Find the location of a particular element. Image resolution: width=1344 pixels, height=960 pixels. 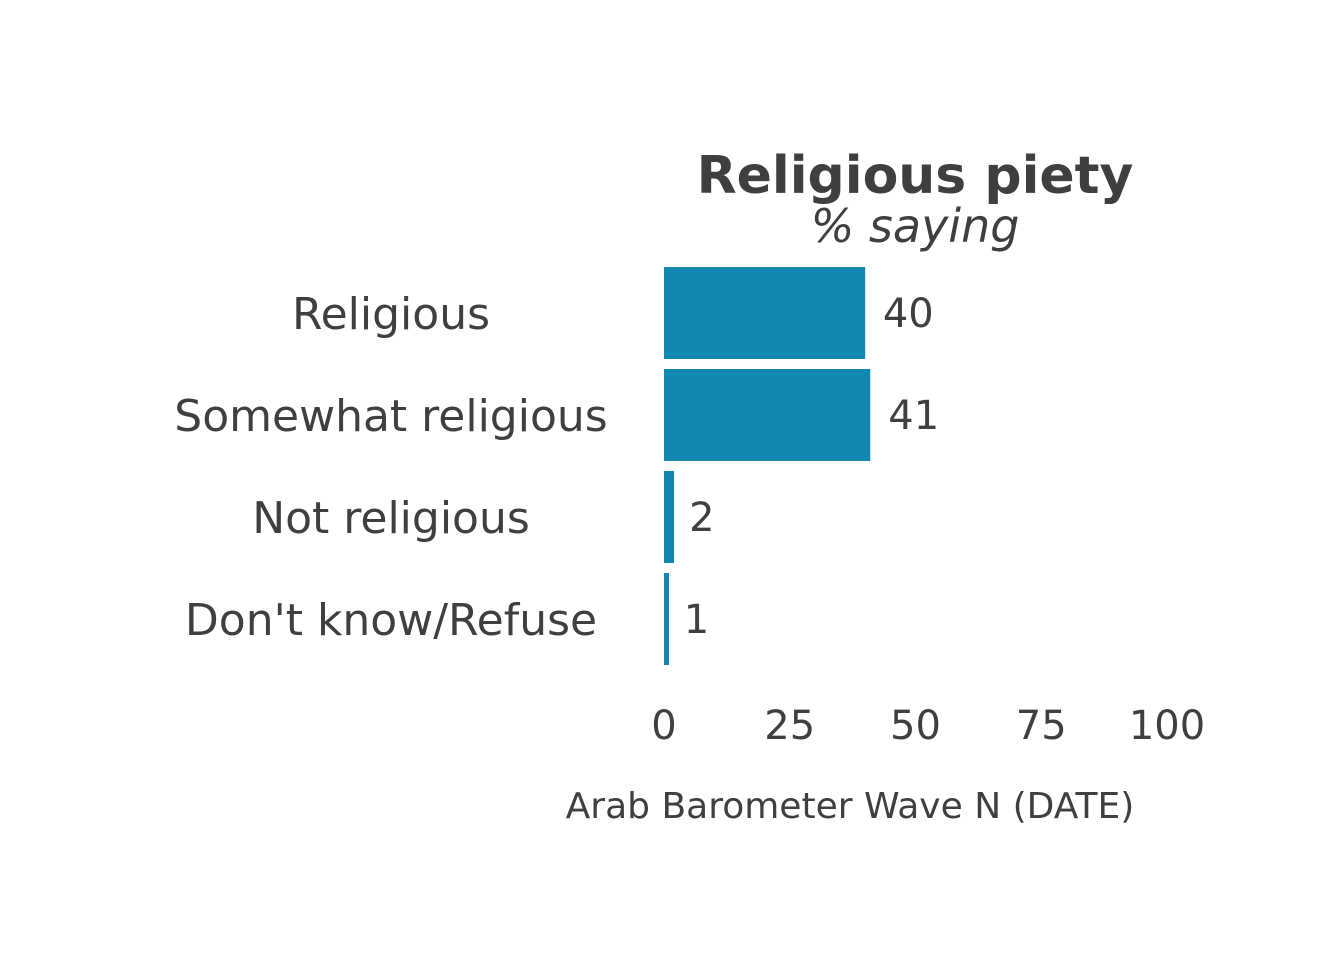

category-label: Don't know/Refuse is located at coordinates (391, 620).